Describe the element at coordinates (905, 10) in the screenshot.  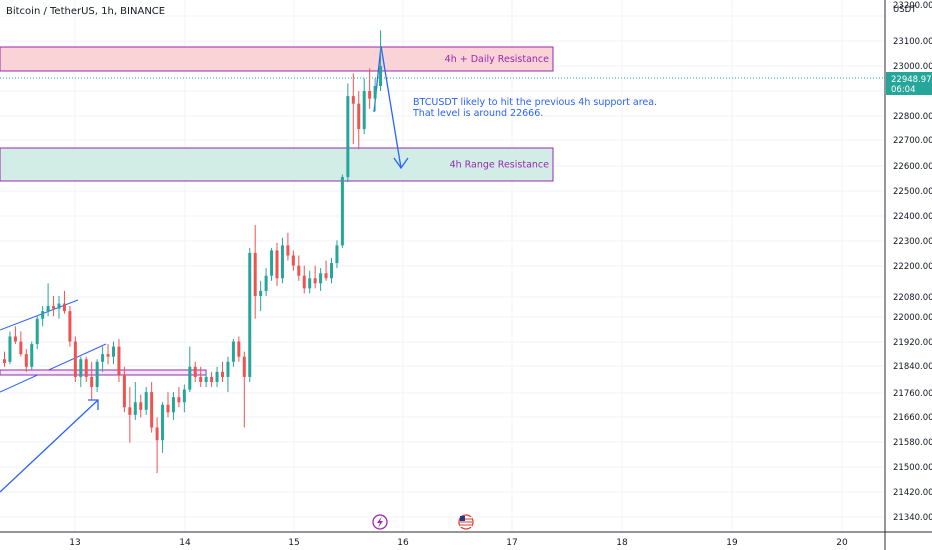
I see `currency-label: USDT` at that location.